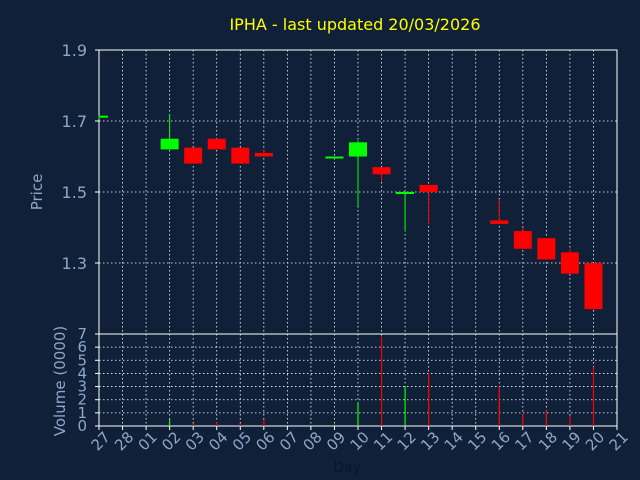  I want to click on price-tick-label: 1.9, so click(74, 50).